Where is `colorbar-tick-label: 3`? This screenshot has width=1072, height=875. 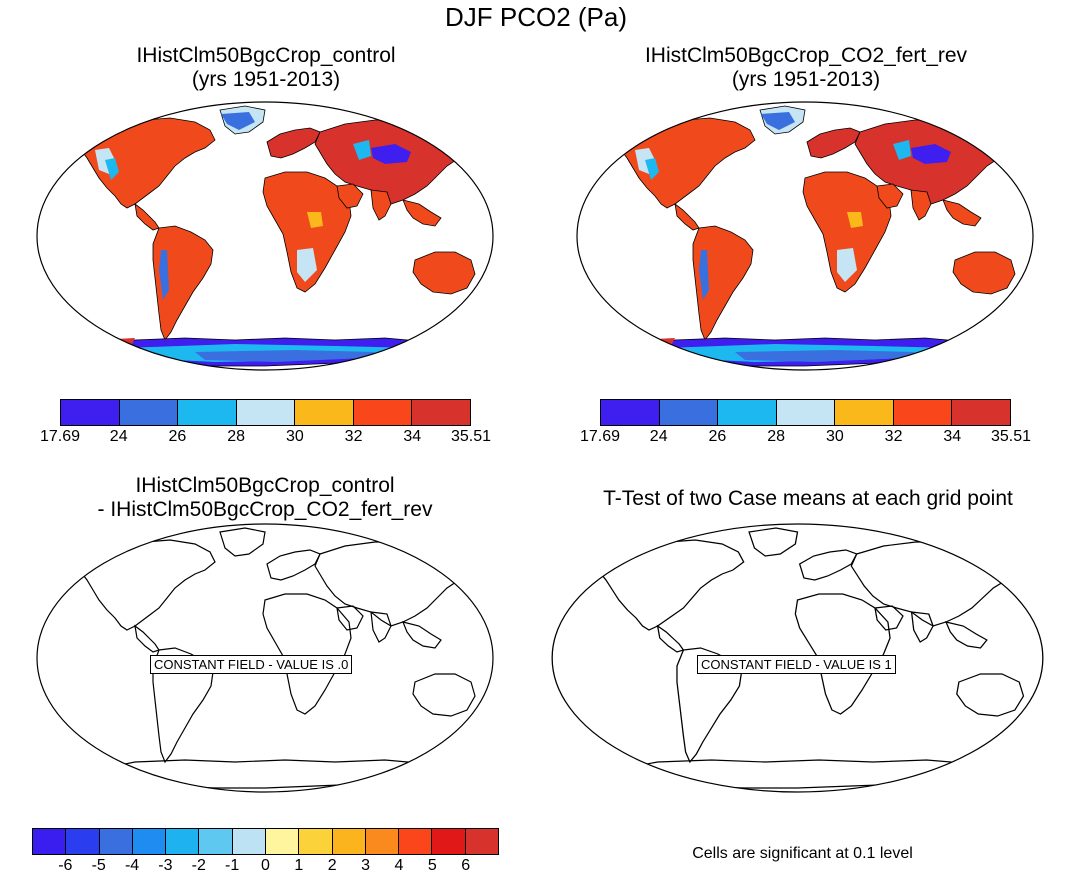
colorbar-tick-label: 3 is located at coordinates (366, 865).